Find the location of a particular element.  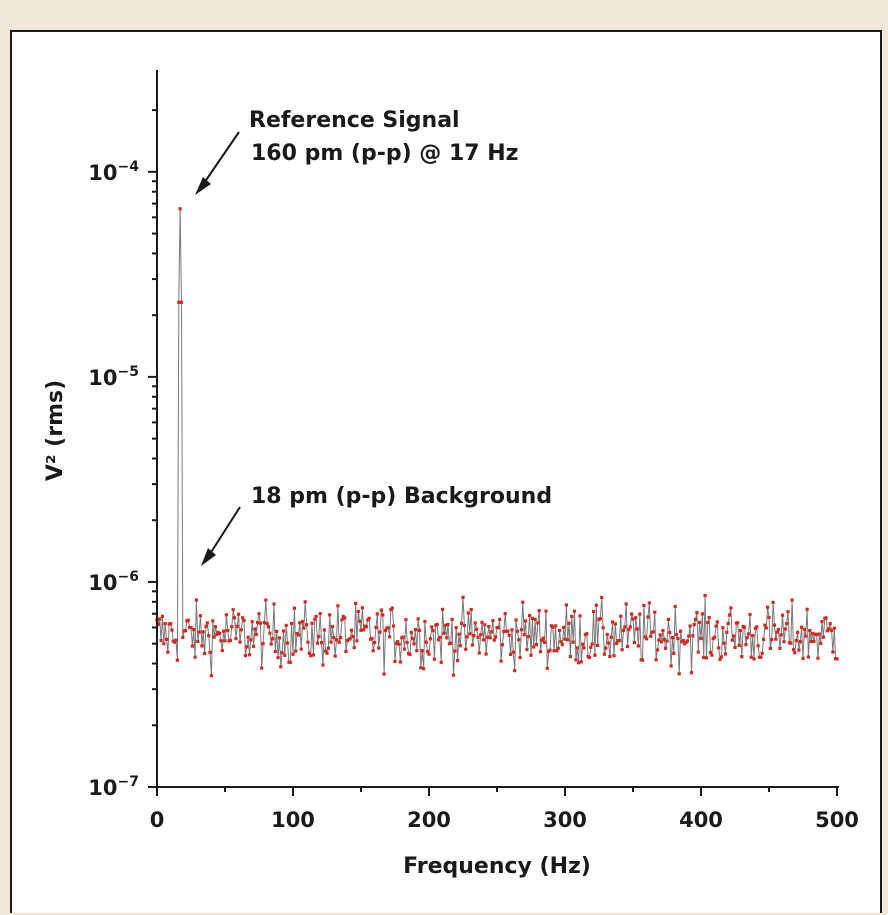

x-tick-label: 0 is located at coordinates (157, 820).